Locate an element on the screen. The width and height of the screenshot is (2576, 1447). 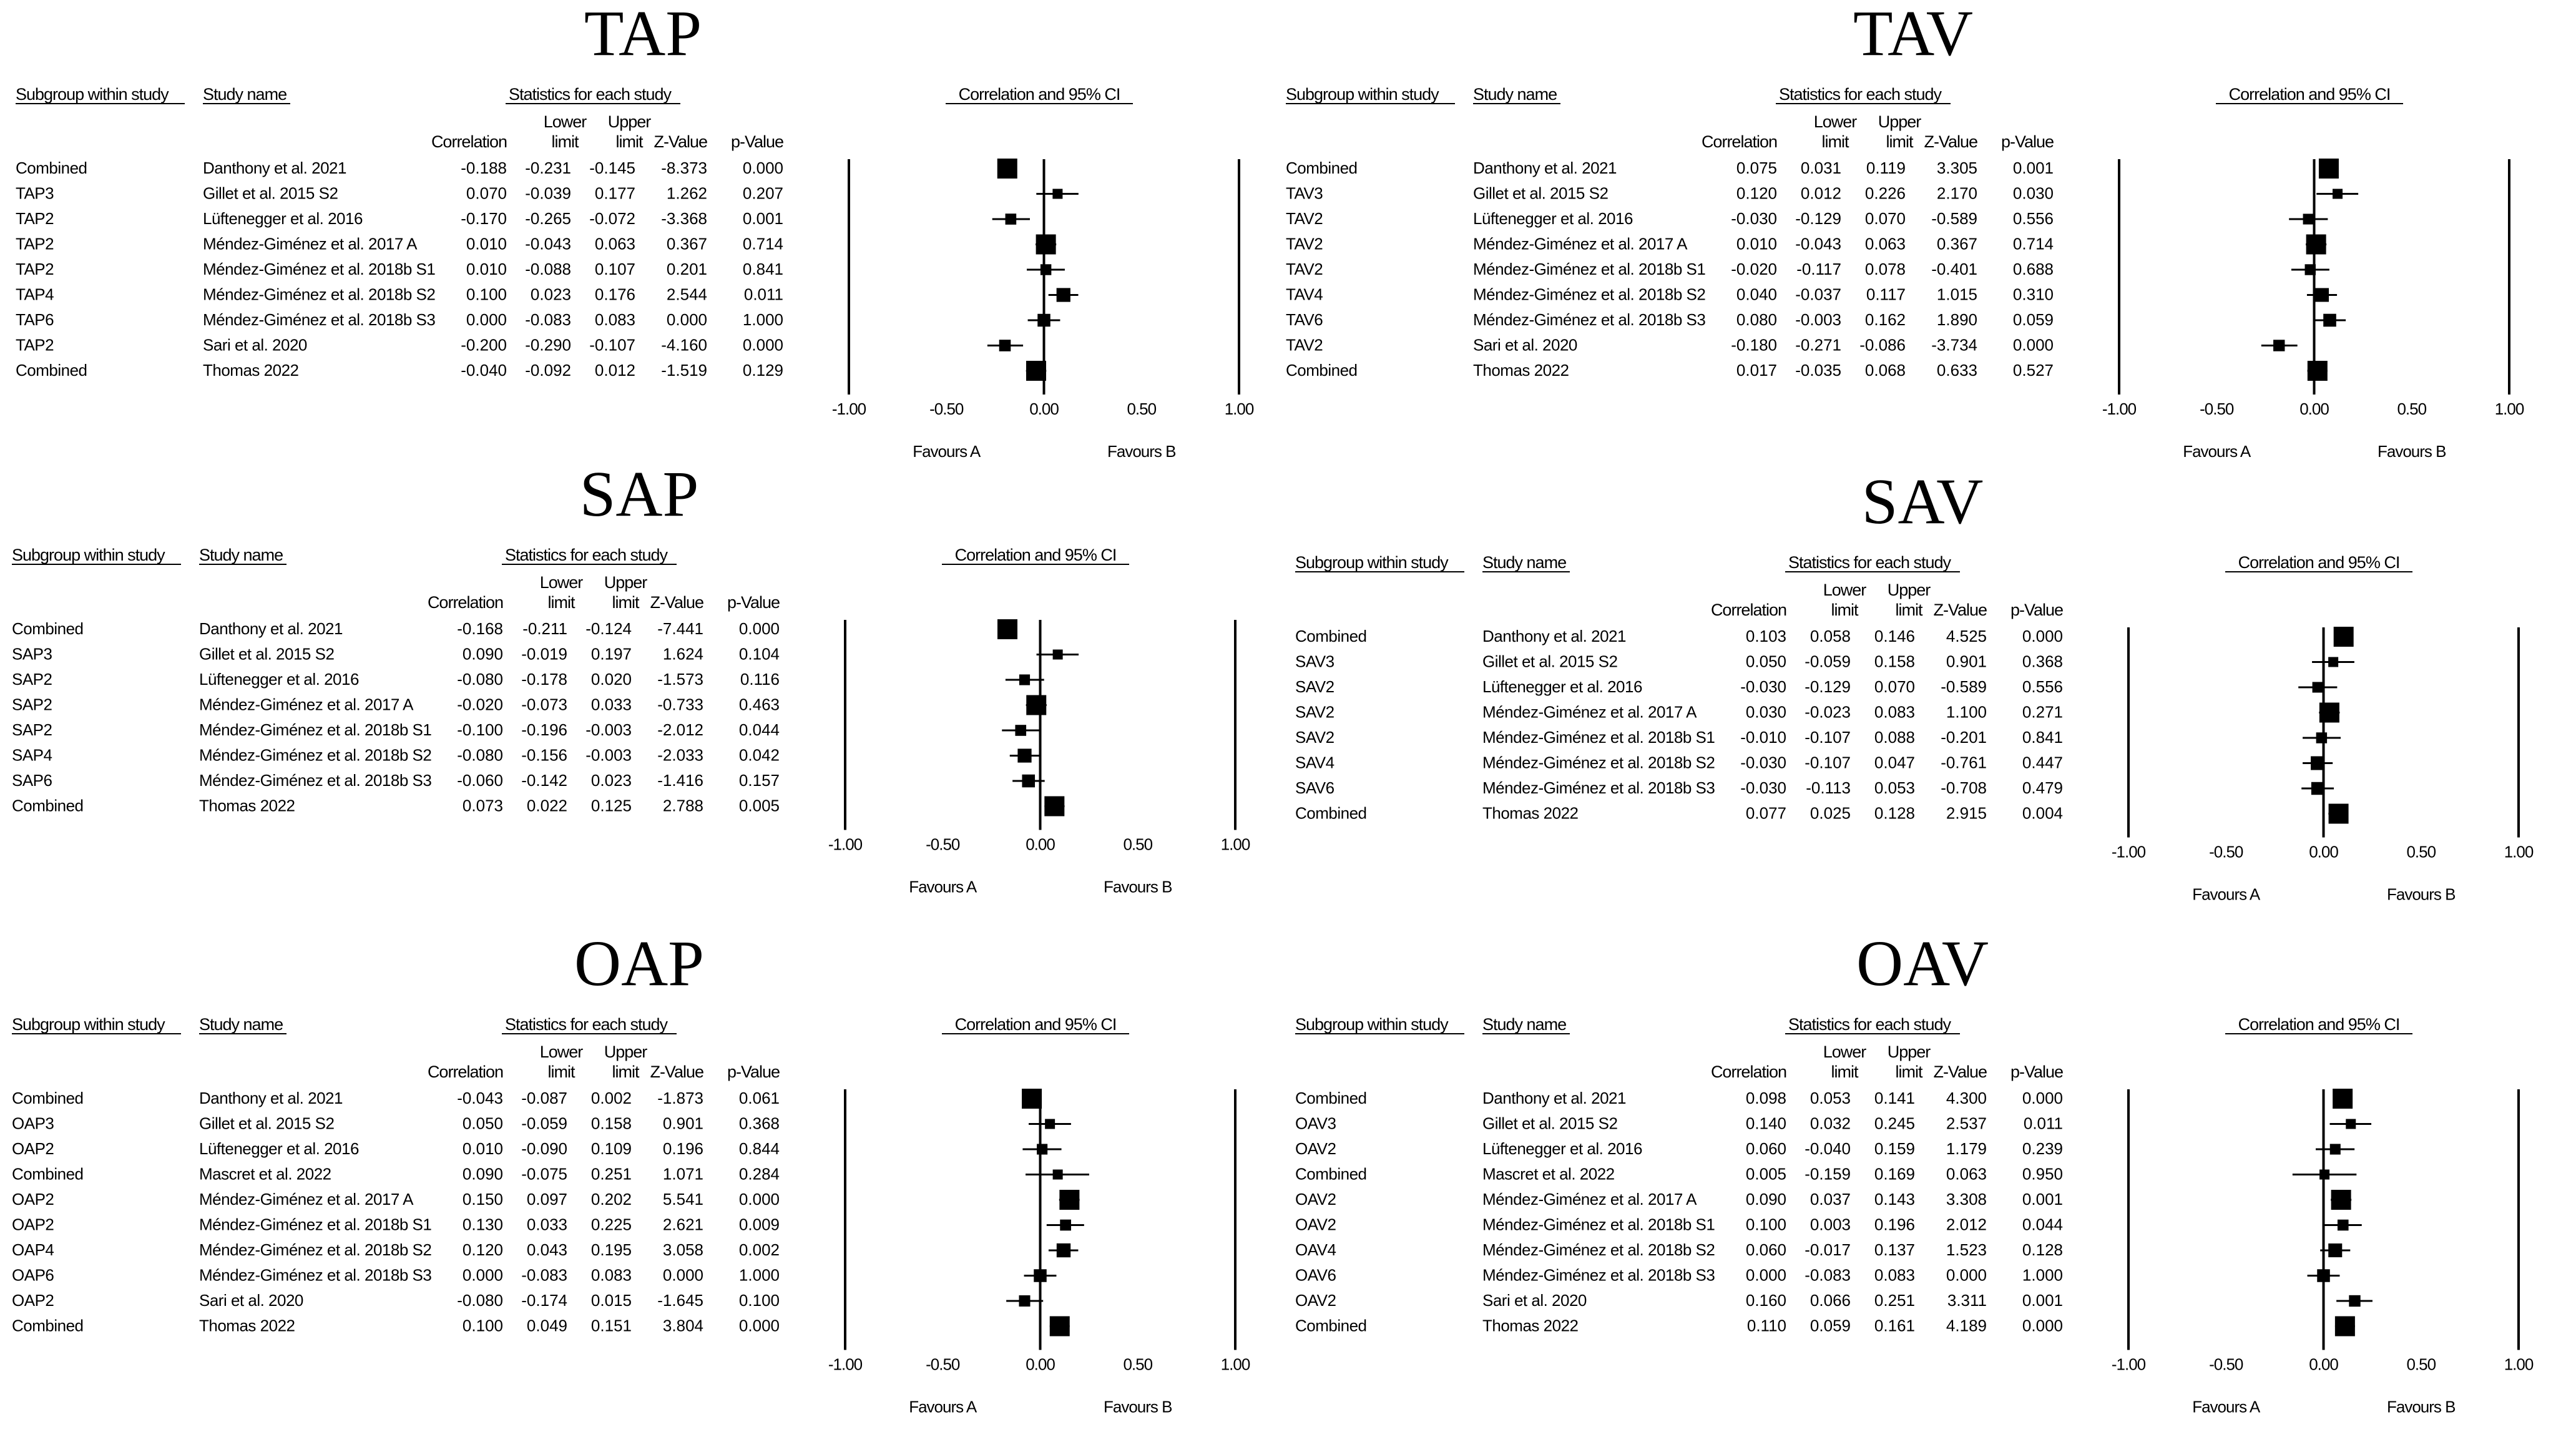
p-value: 0.284 is located at coordinates (759, 1175).